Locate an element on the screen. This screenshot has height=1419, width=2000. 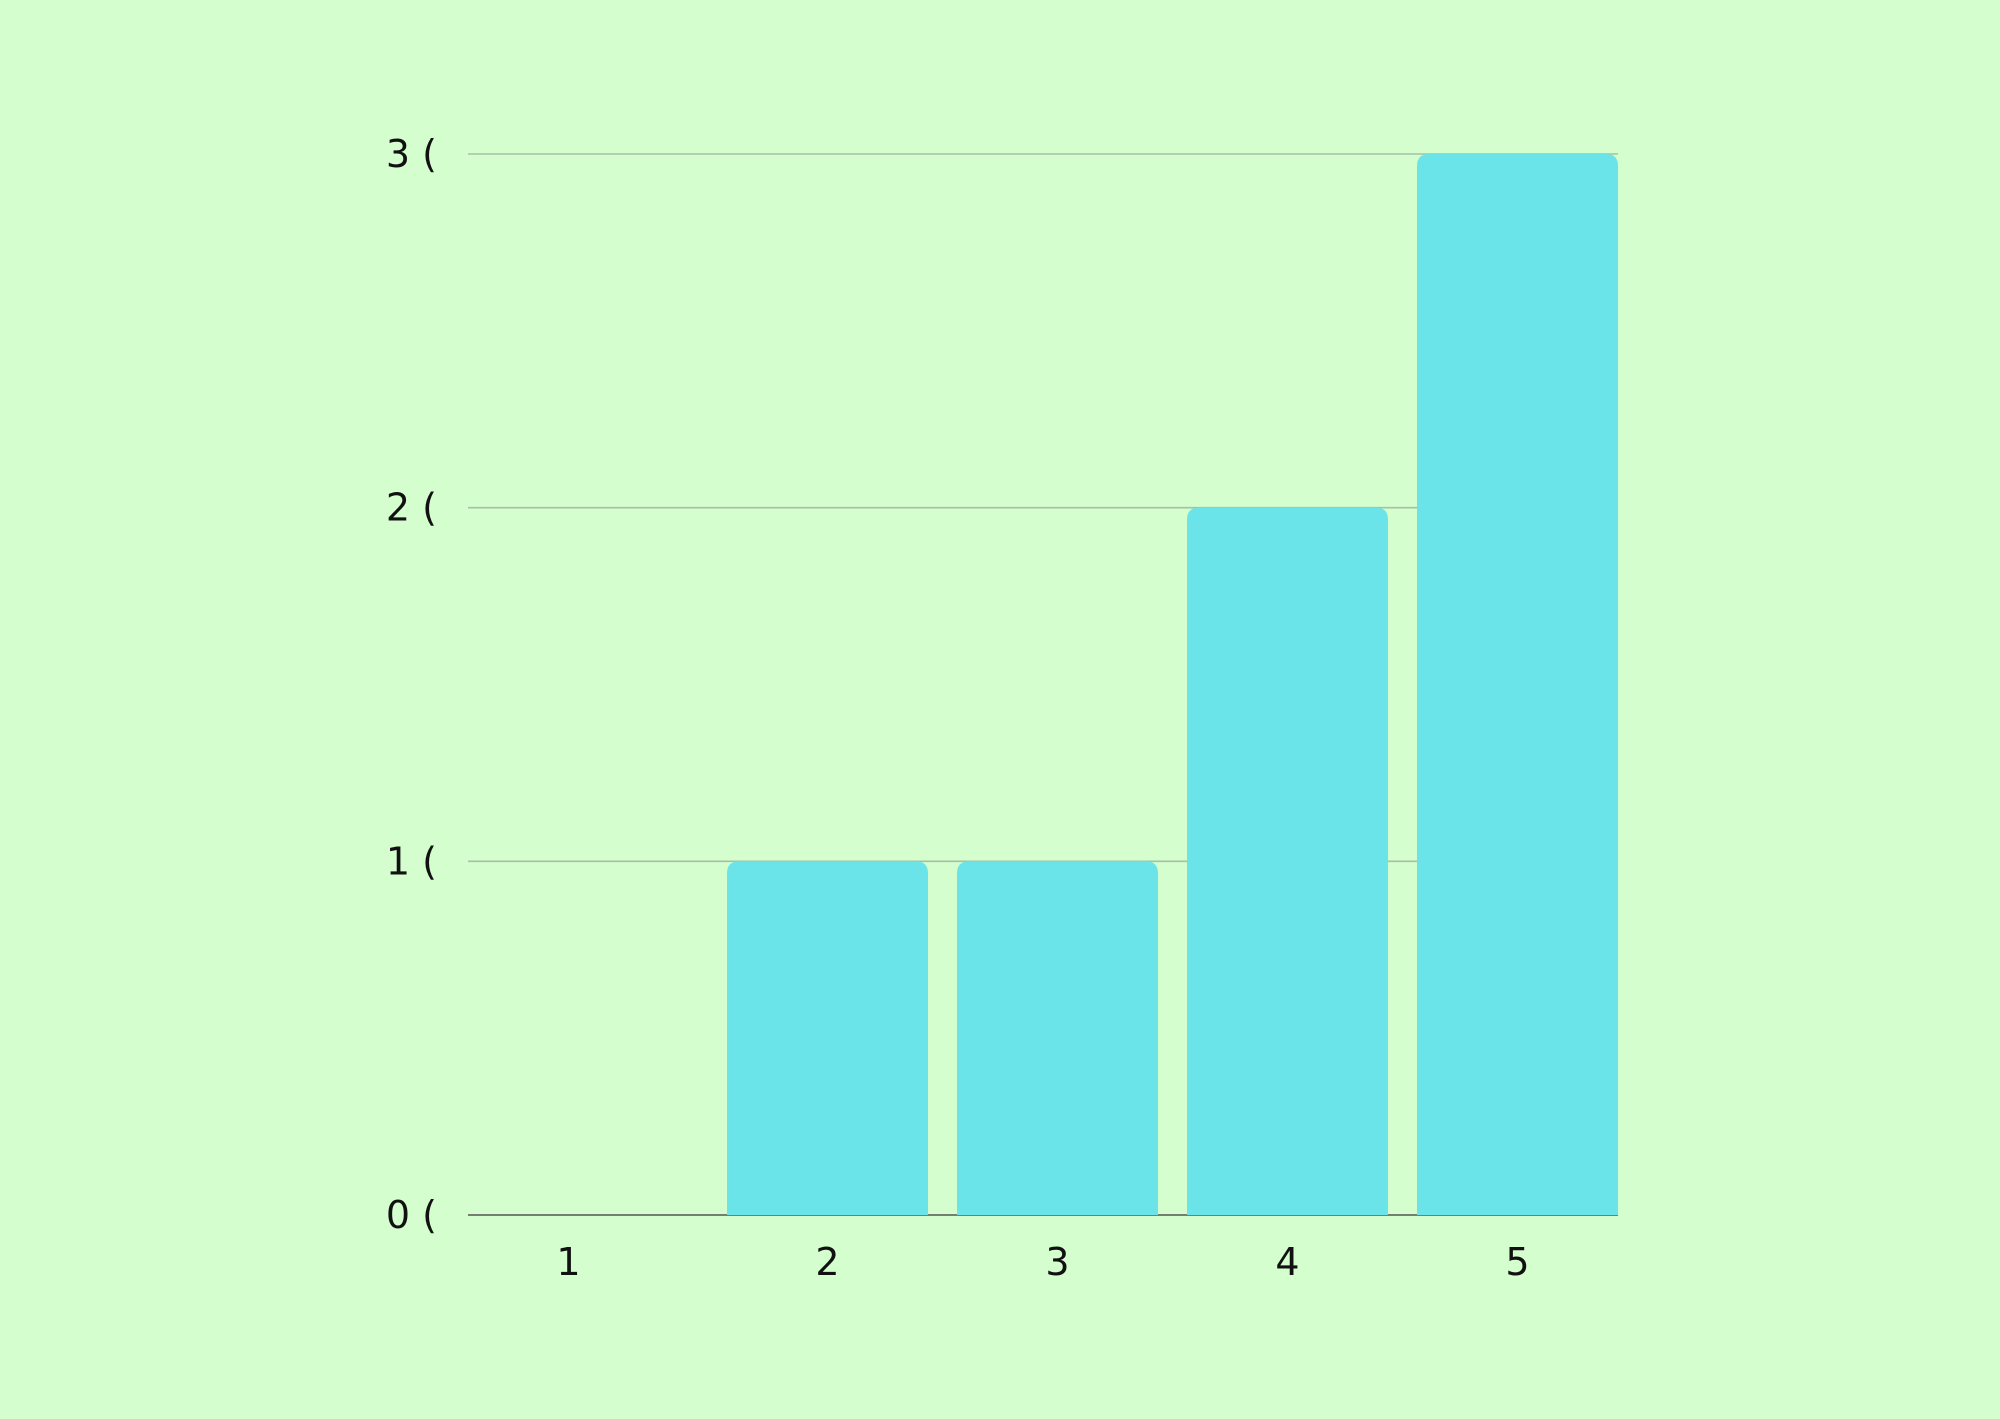
x-tick-label: 5 is located at coordinates (1517, 1262).